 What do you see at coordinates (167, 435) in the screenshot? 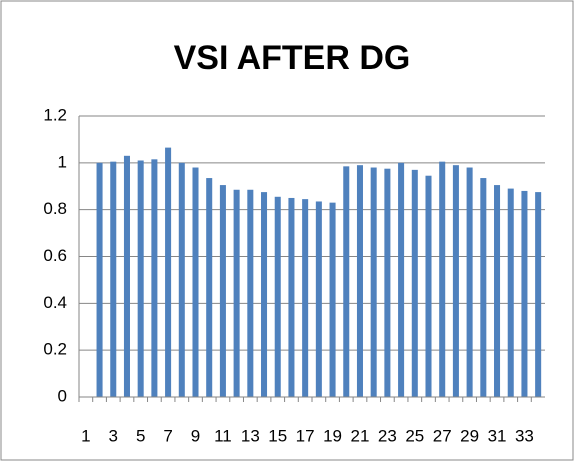
I see `x-tick-label: 7` at bounding box center [167, 435].